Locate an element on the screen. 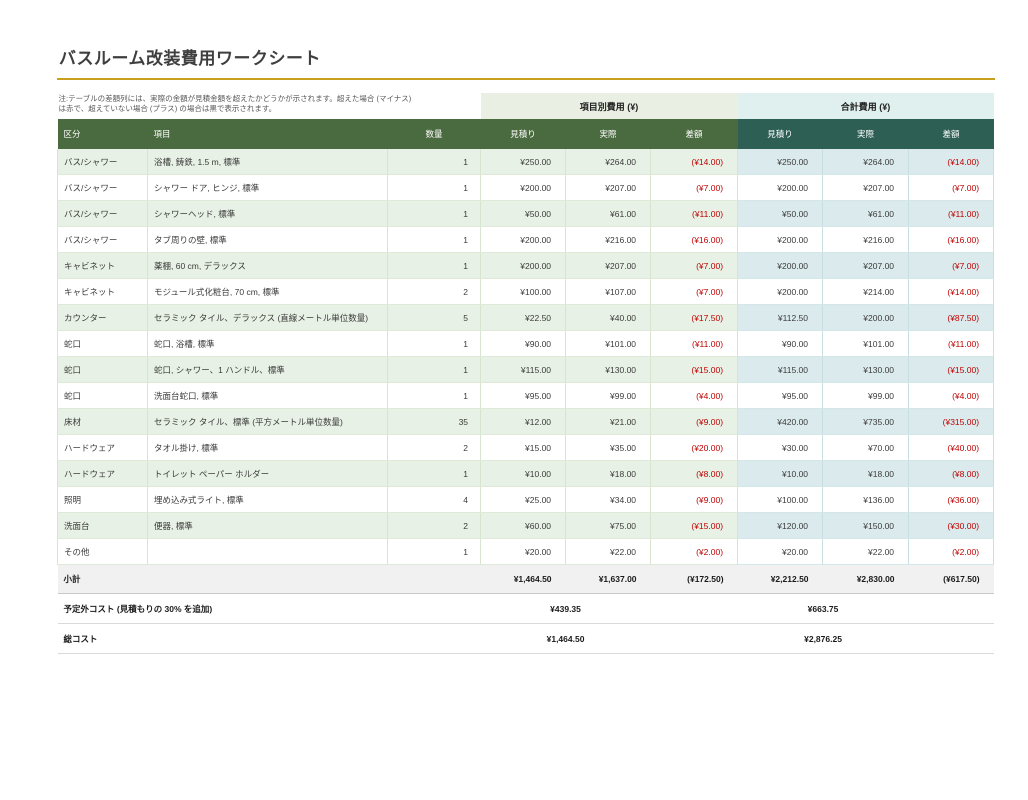 This screenshot has width=1028, height=800. grand-total-label: 総コスト is located at coordinates (269, 638).